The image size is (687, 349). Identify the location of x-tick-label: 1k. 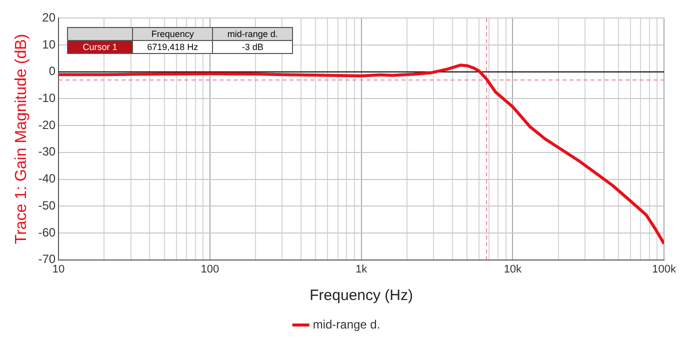
(361, 269).